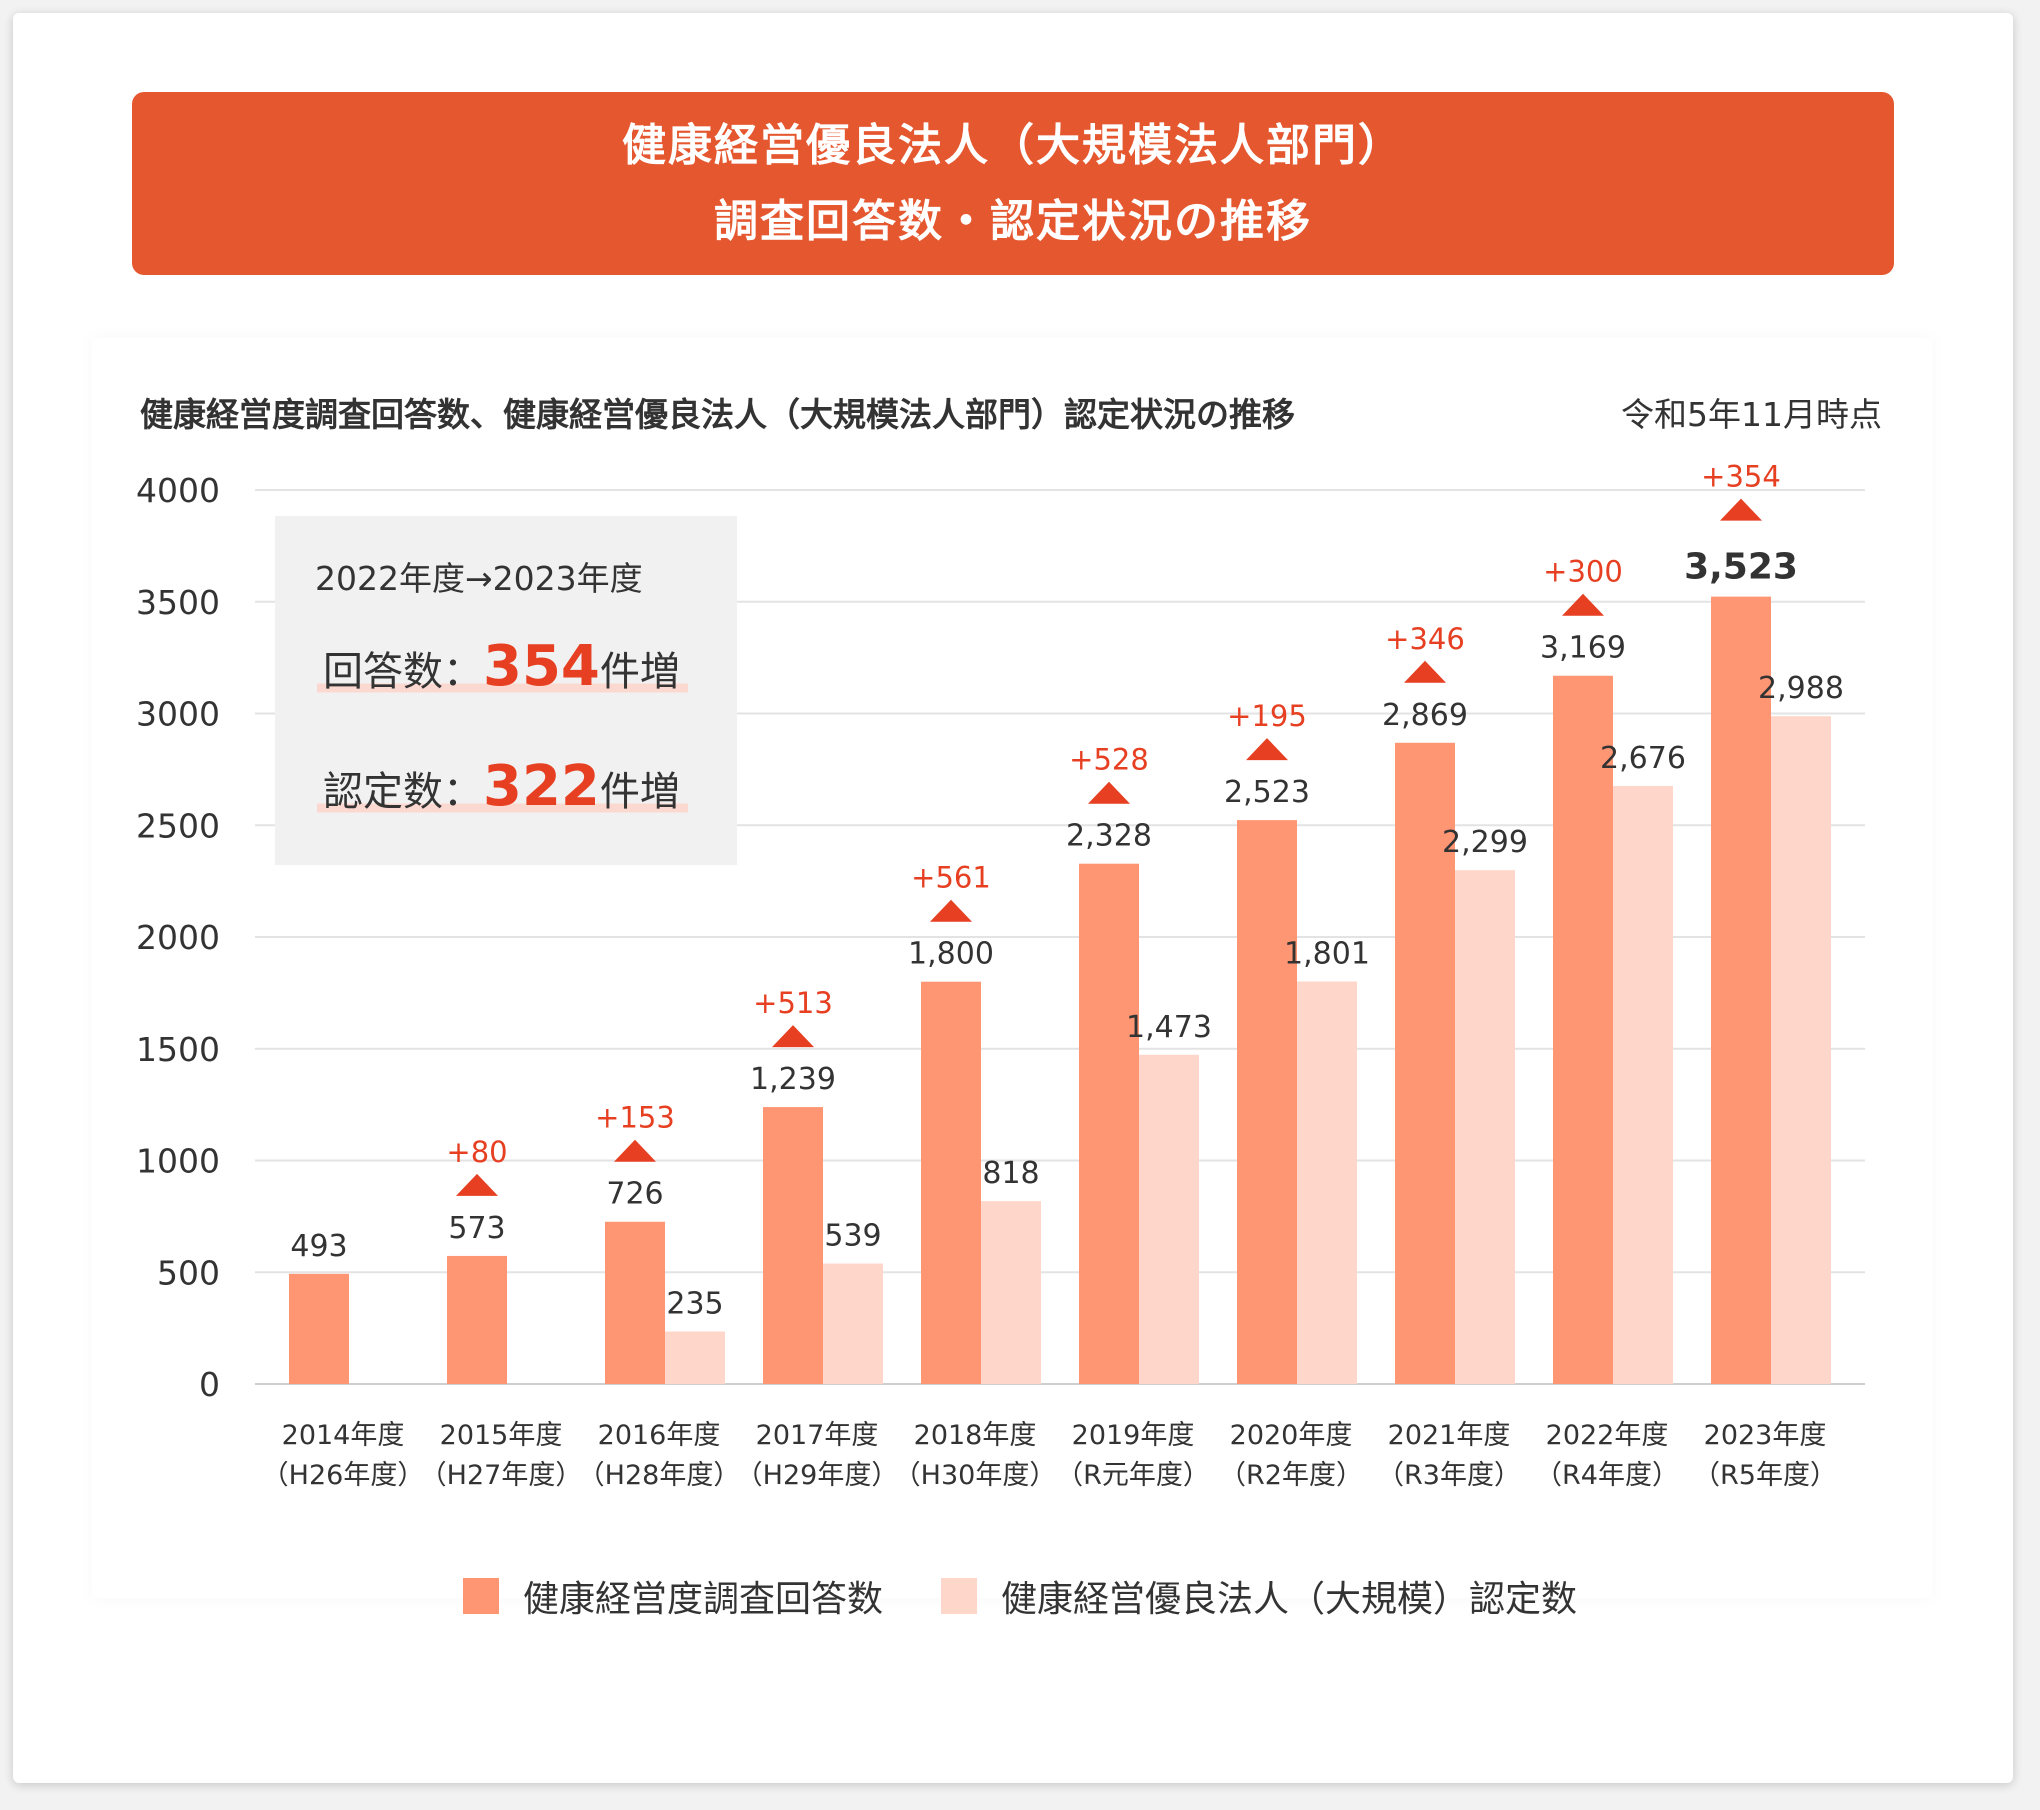 Image resolution: width=2040 pixels, height=1810 pixels. Describe the element at coordinates (659, 1475) in the screenshot. I see `x-tick-sublabel: （H28年度）` at that location.